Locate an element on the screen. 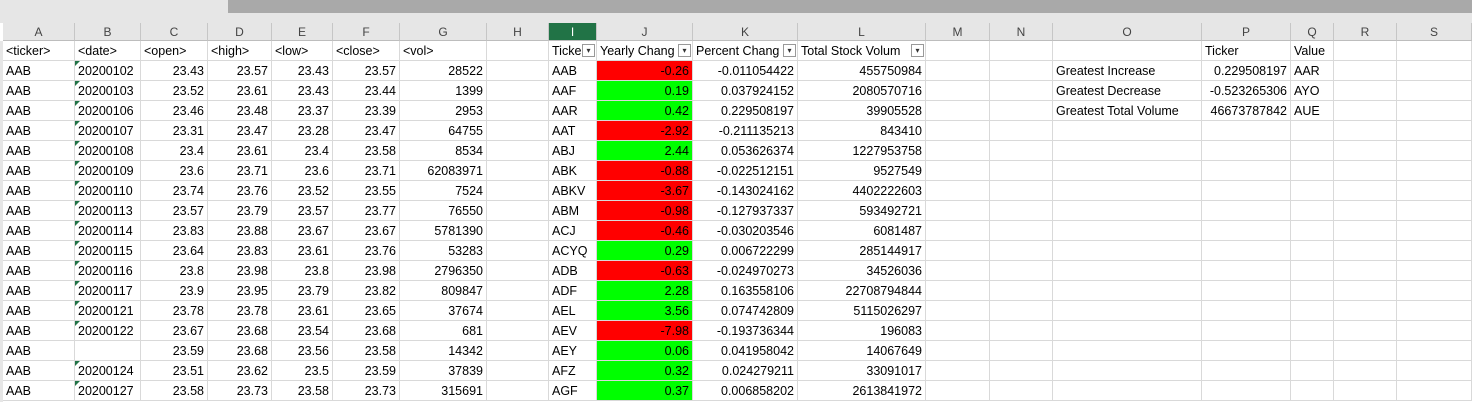 The height and width of the screenshot is (402, 1472). raw-data-cell: 20200108 is located at coordinates (108, 151).